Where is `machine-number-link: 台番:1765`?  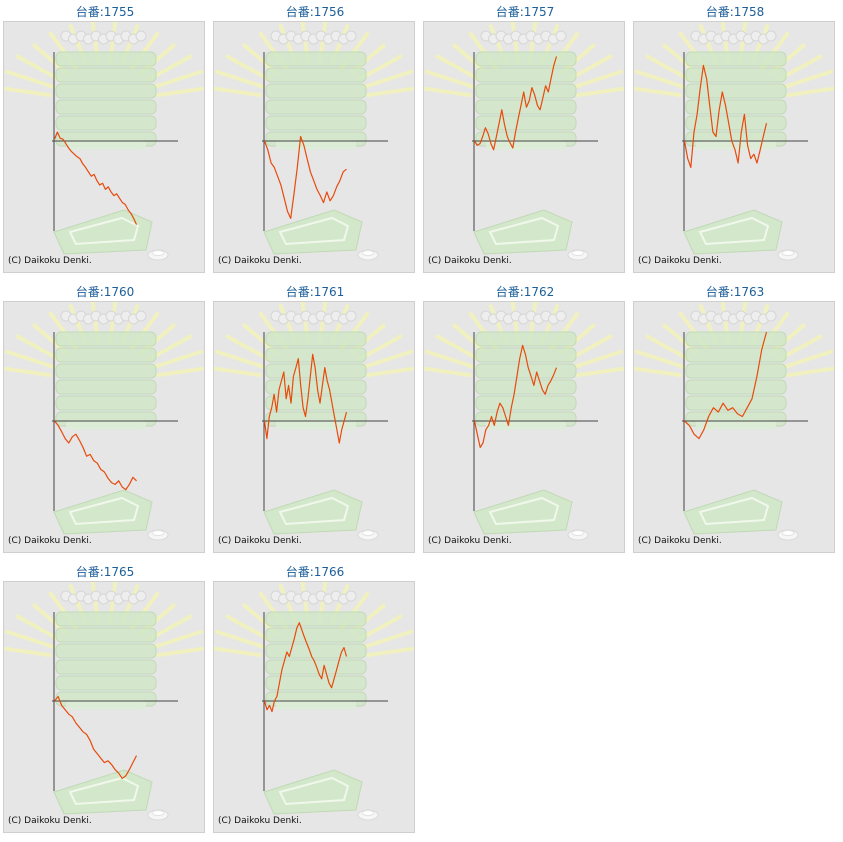 machine-number-link: 台番:1765 is located at coordinates (105, 572).